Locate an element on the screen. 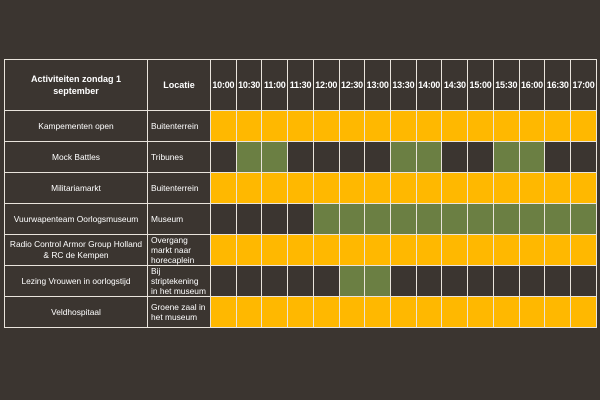  location-cell: Bij striptekening in het museum is located at coordinates (179, 281).